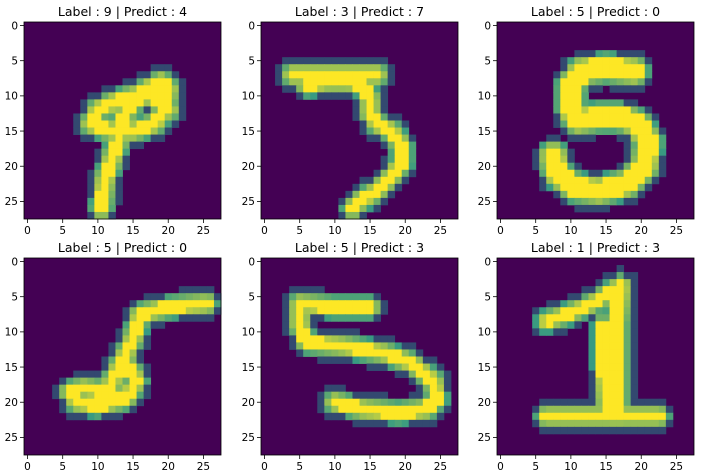  What do you see at coordinates (484, 167) in the screenshot?
I see `y-tick-label: 20` at bounding box center [484, 167].